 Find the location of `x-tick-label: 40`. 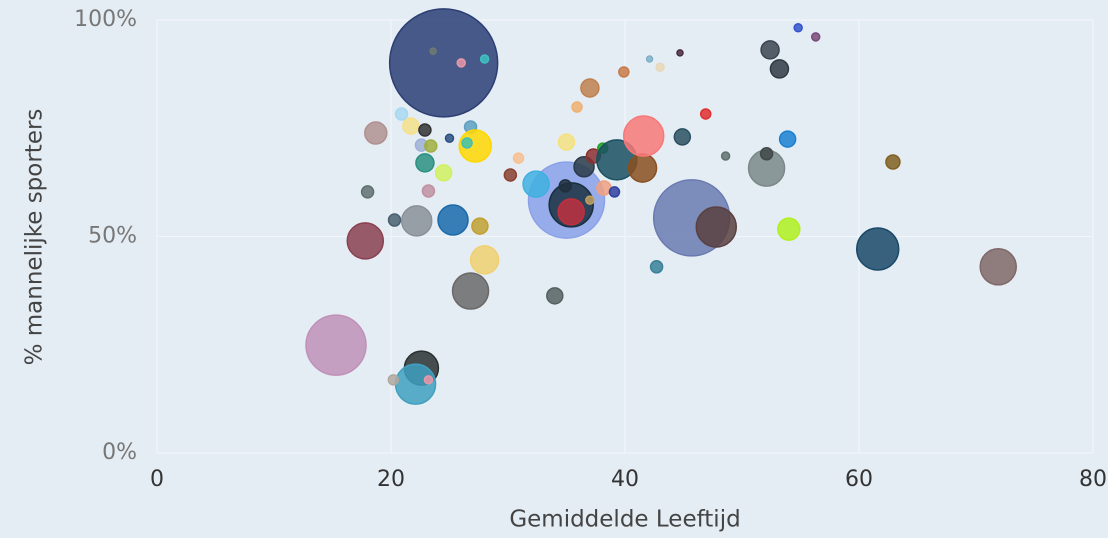

x-tick-label: 40 is located at coordinates (625, 479).